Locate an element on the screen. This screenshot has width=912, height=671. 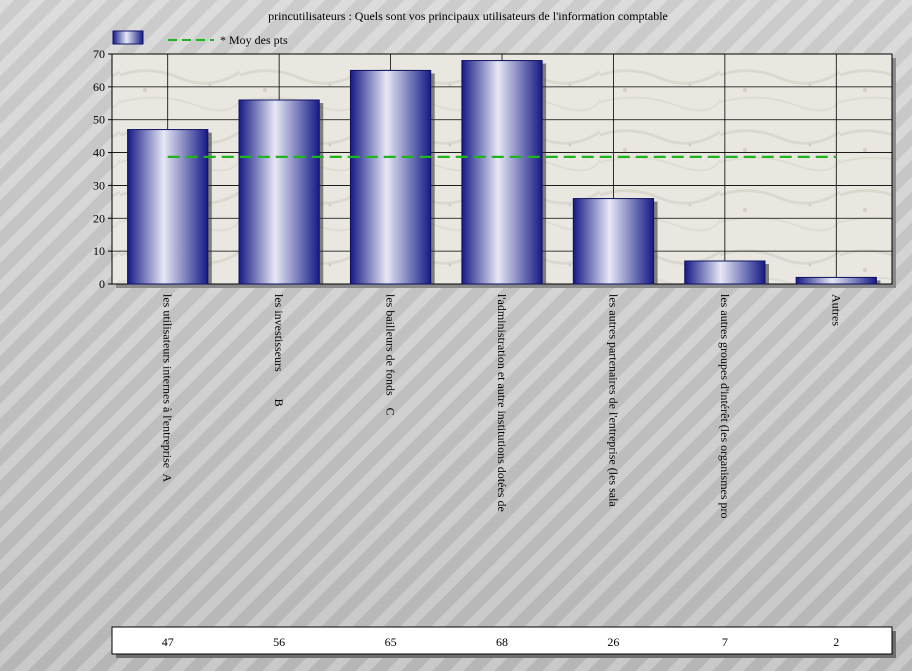
value-label: 26 is located at coordinates (613, 642).